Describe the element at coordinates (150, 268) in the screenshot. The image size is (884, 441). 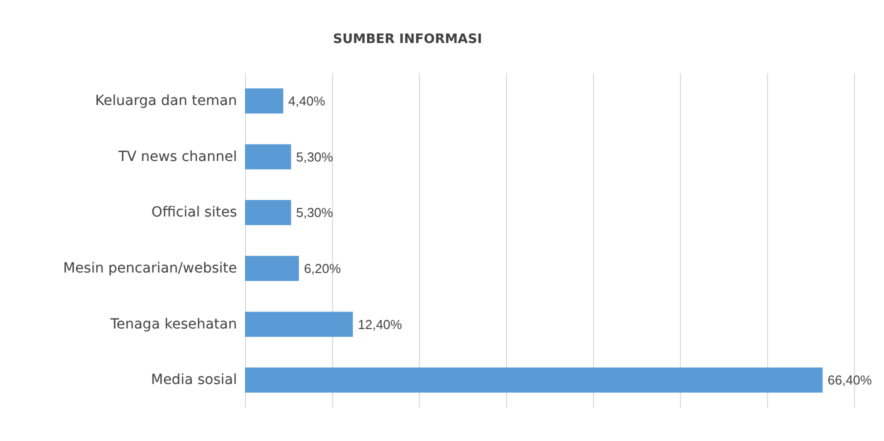
I see `y-tick-label: Mesin pencarian/website` at that location.